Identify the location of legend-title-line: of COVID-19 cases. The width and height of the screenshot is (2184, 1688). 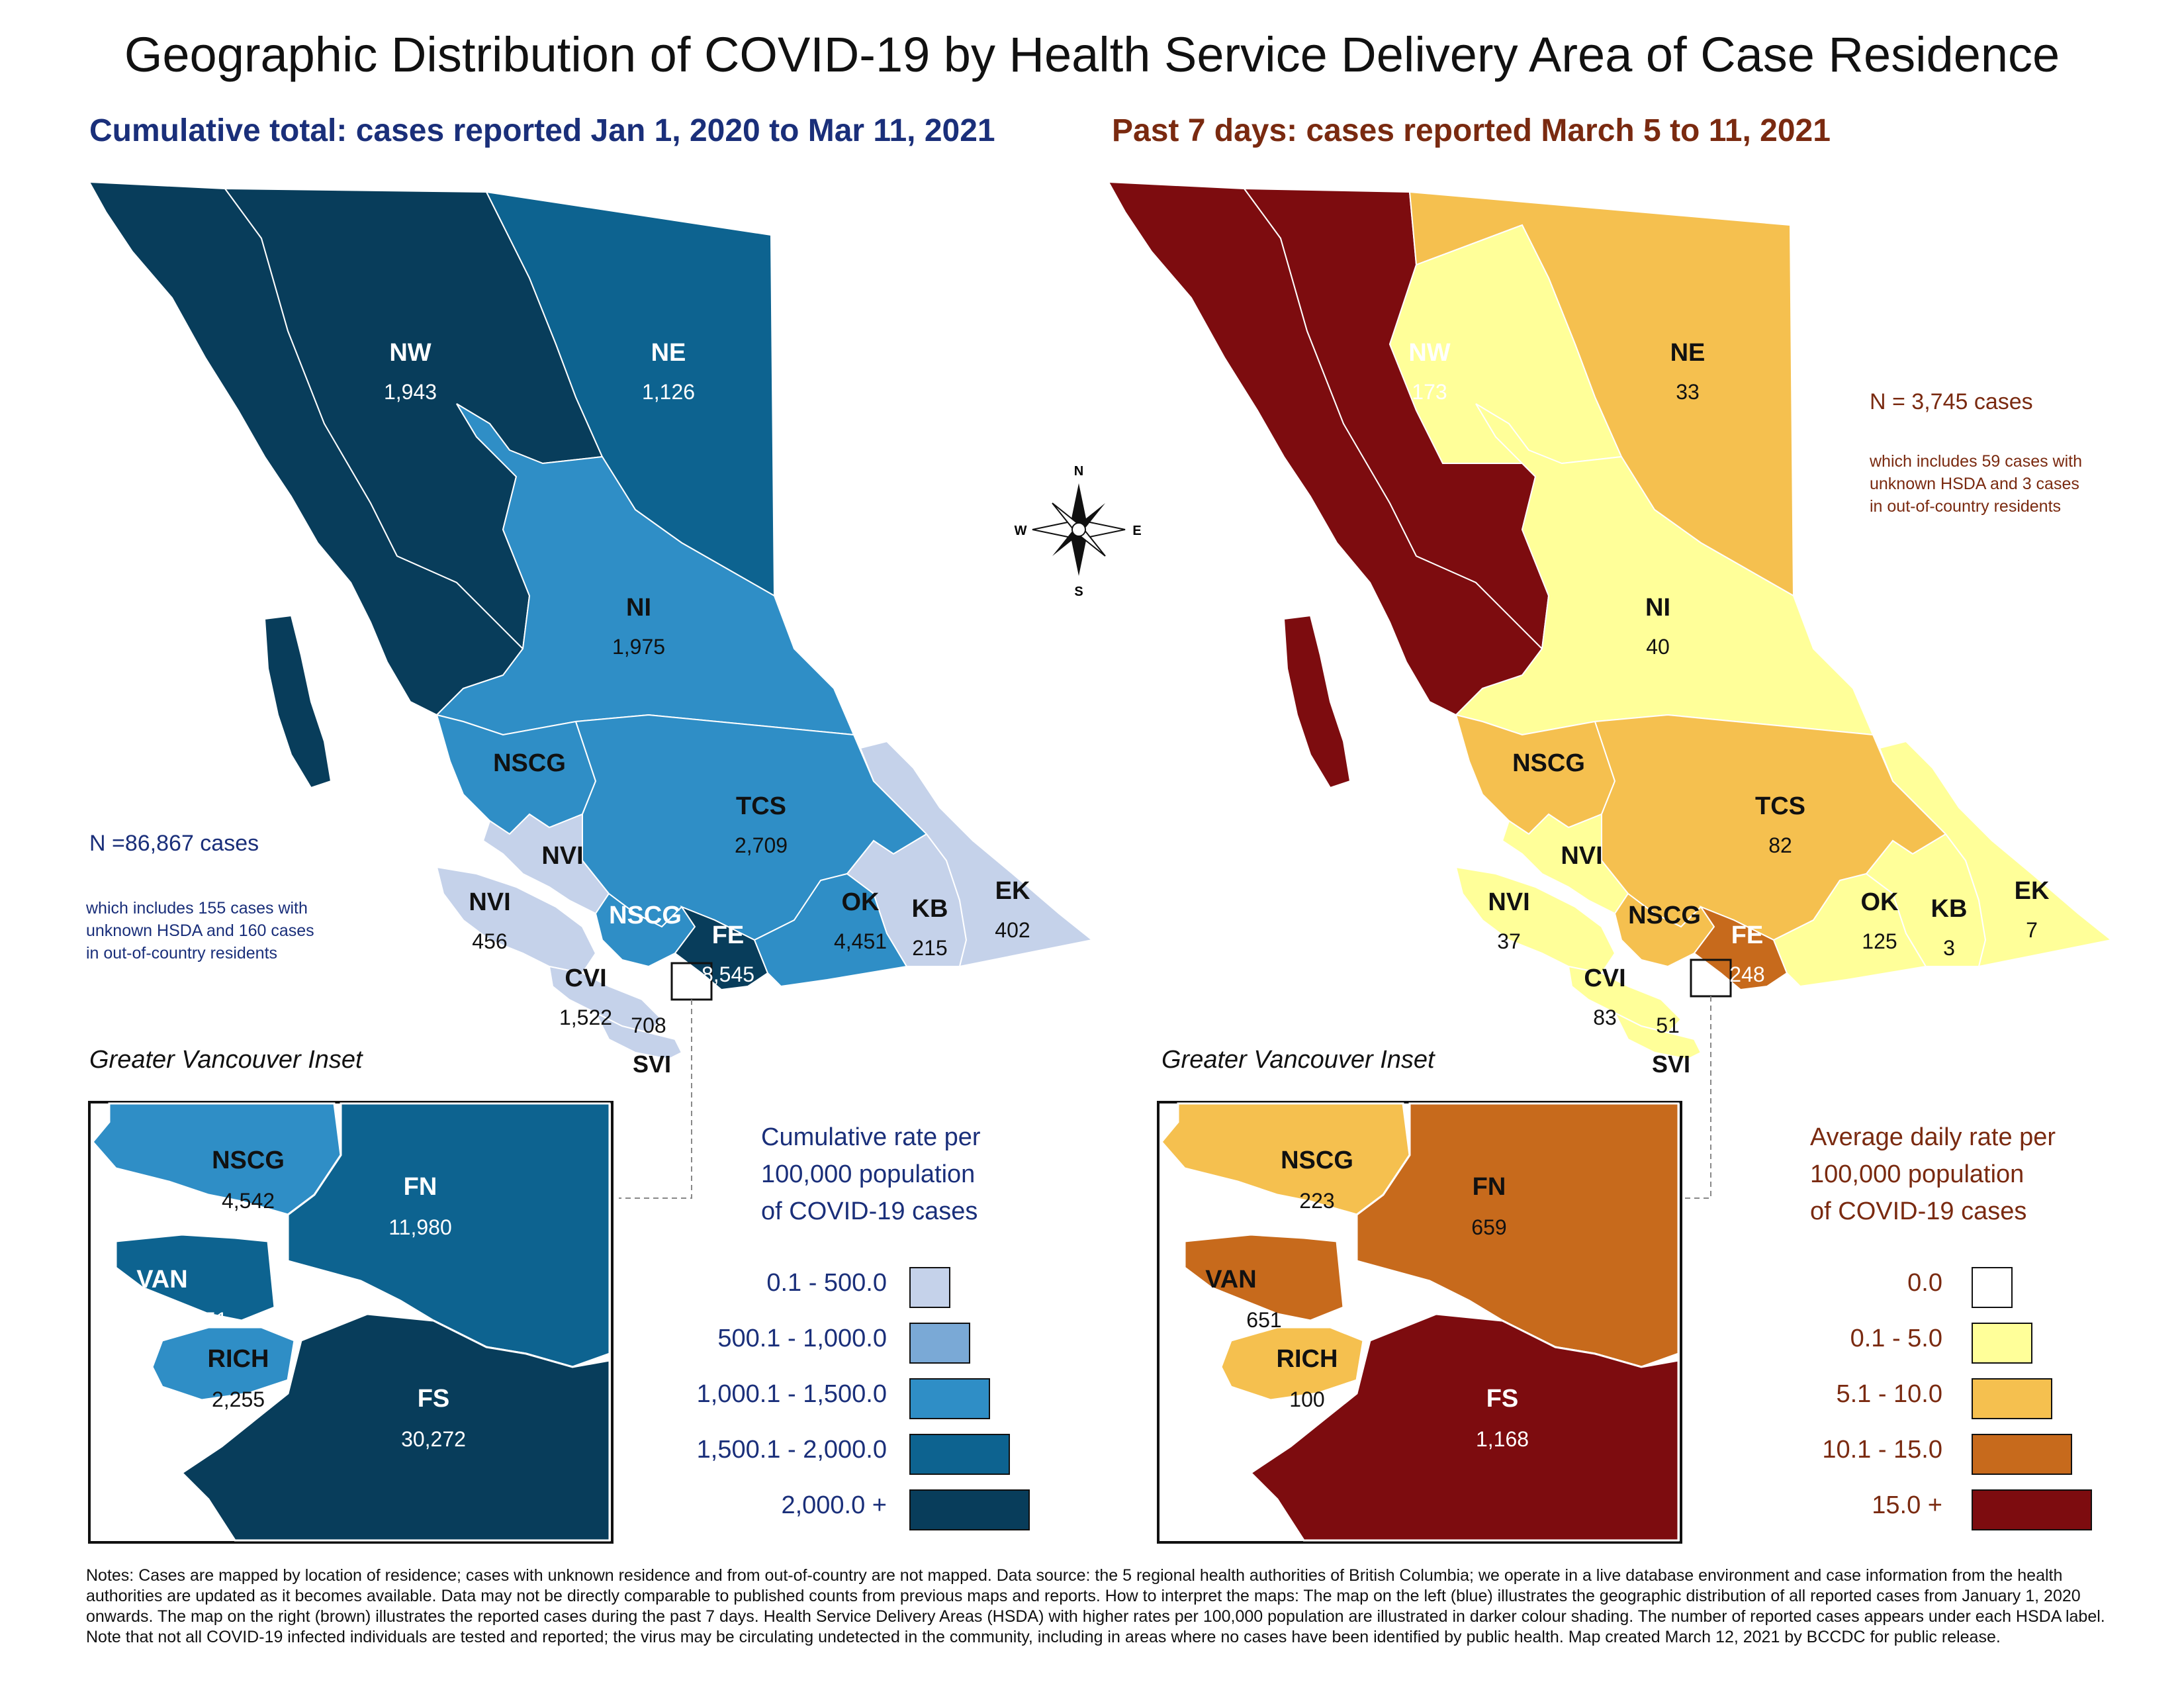
(869, 1211).